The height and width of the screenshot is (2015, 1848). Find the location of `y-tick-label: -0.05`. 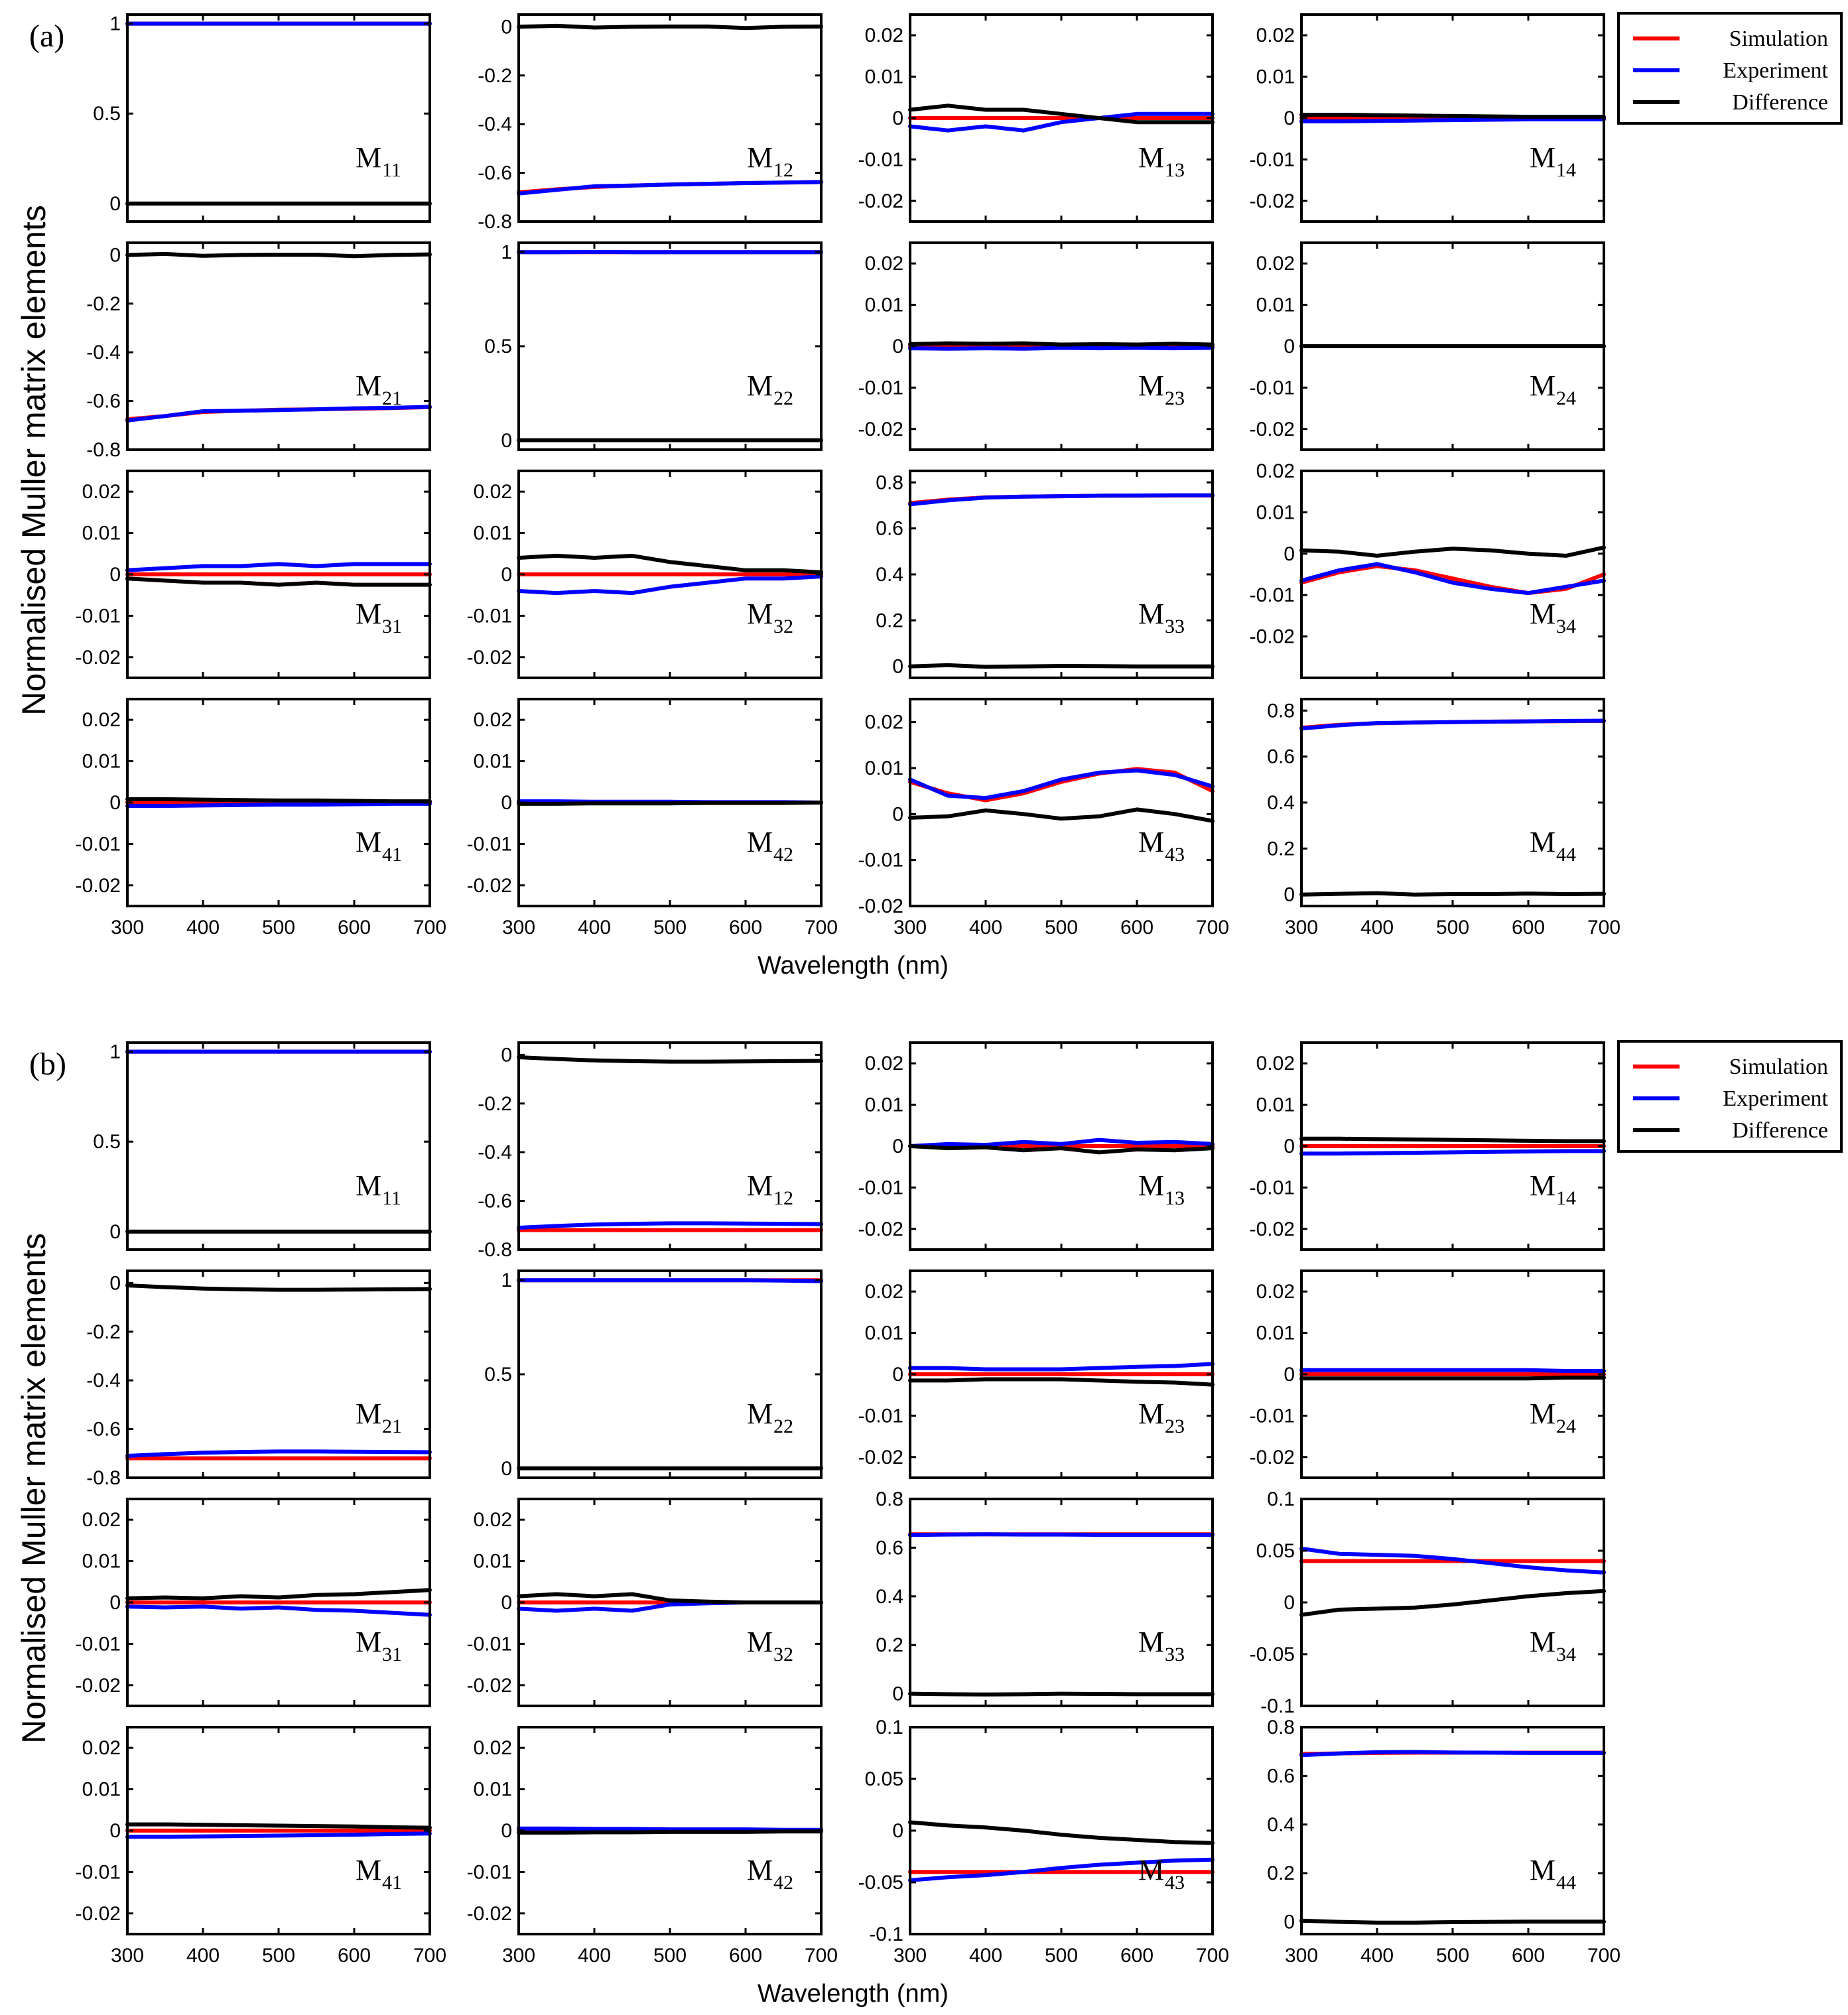

y-tick-label: -0.05 is located at coordinates (880, 1883).